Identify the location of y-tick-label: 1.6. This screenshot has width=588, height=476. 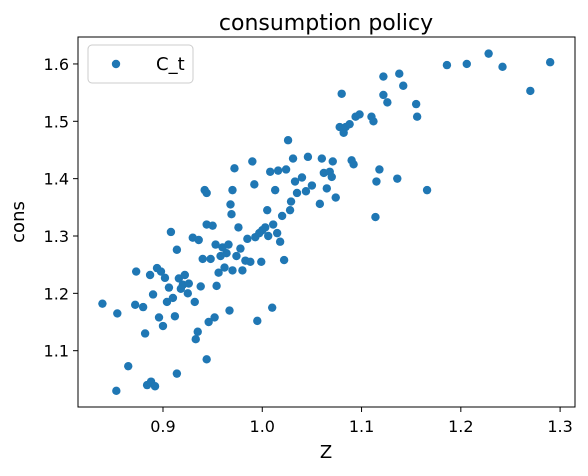
(56, 64).